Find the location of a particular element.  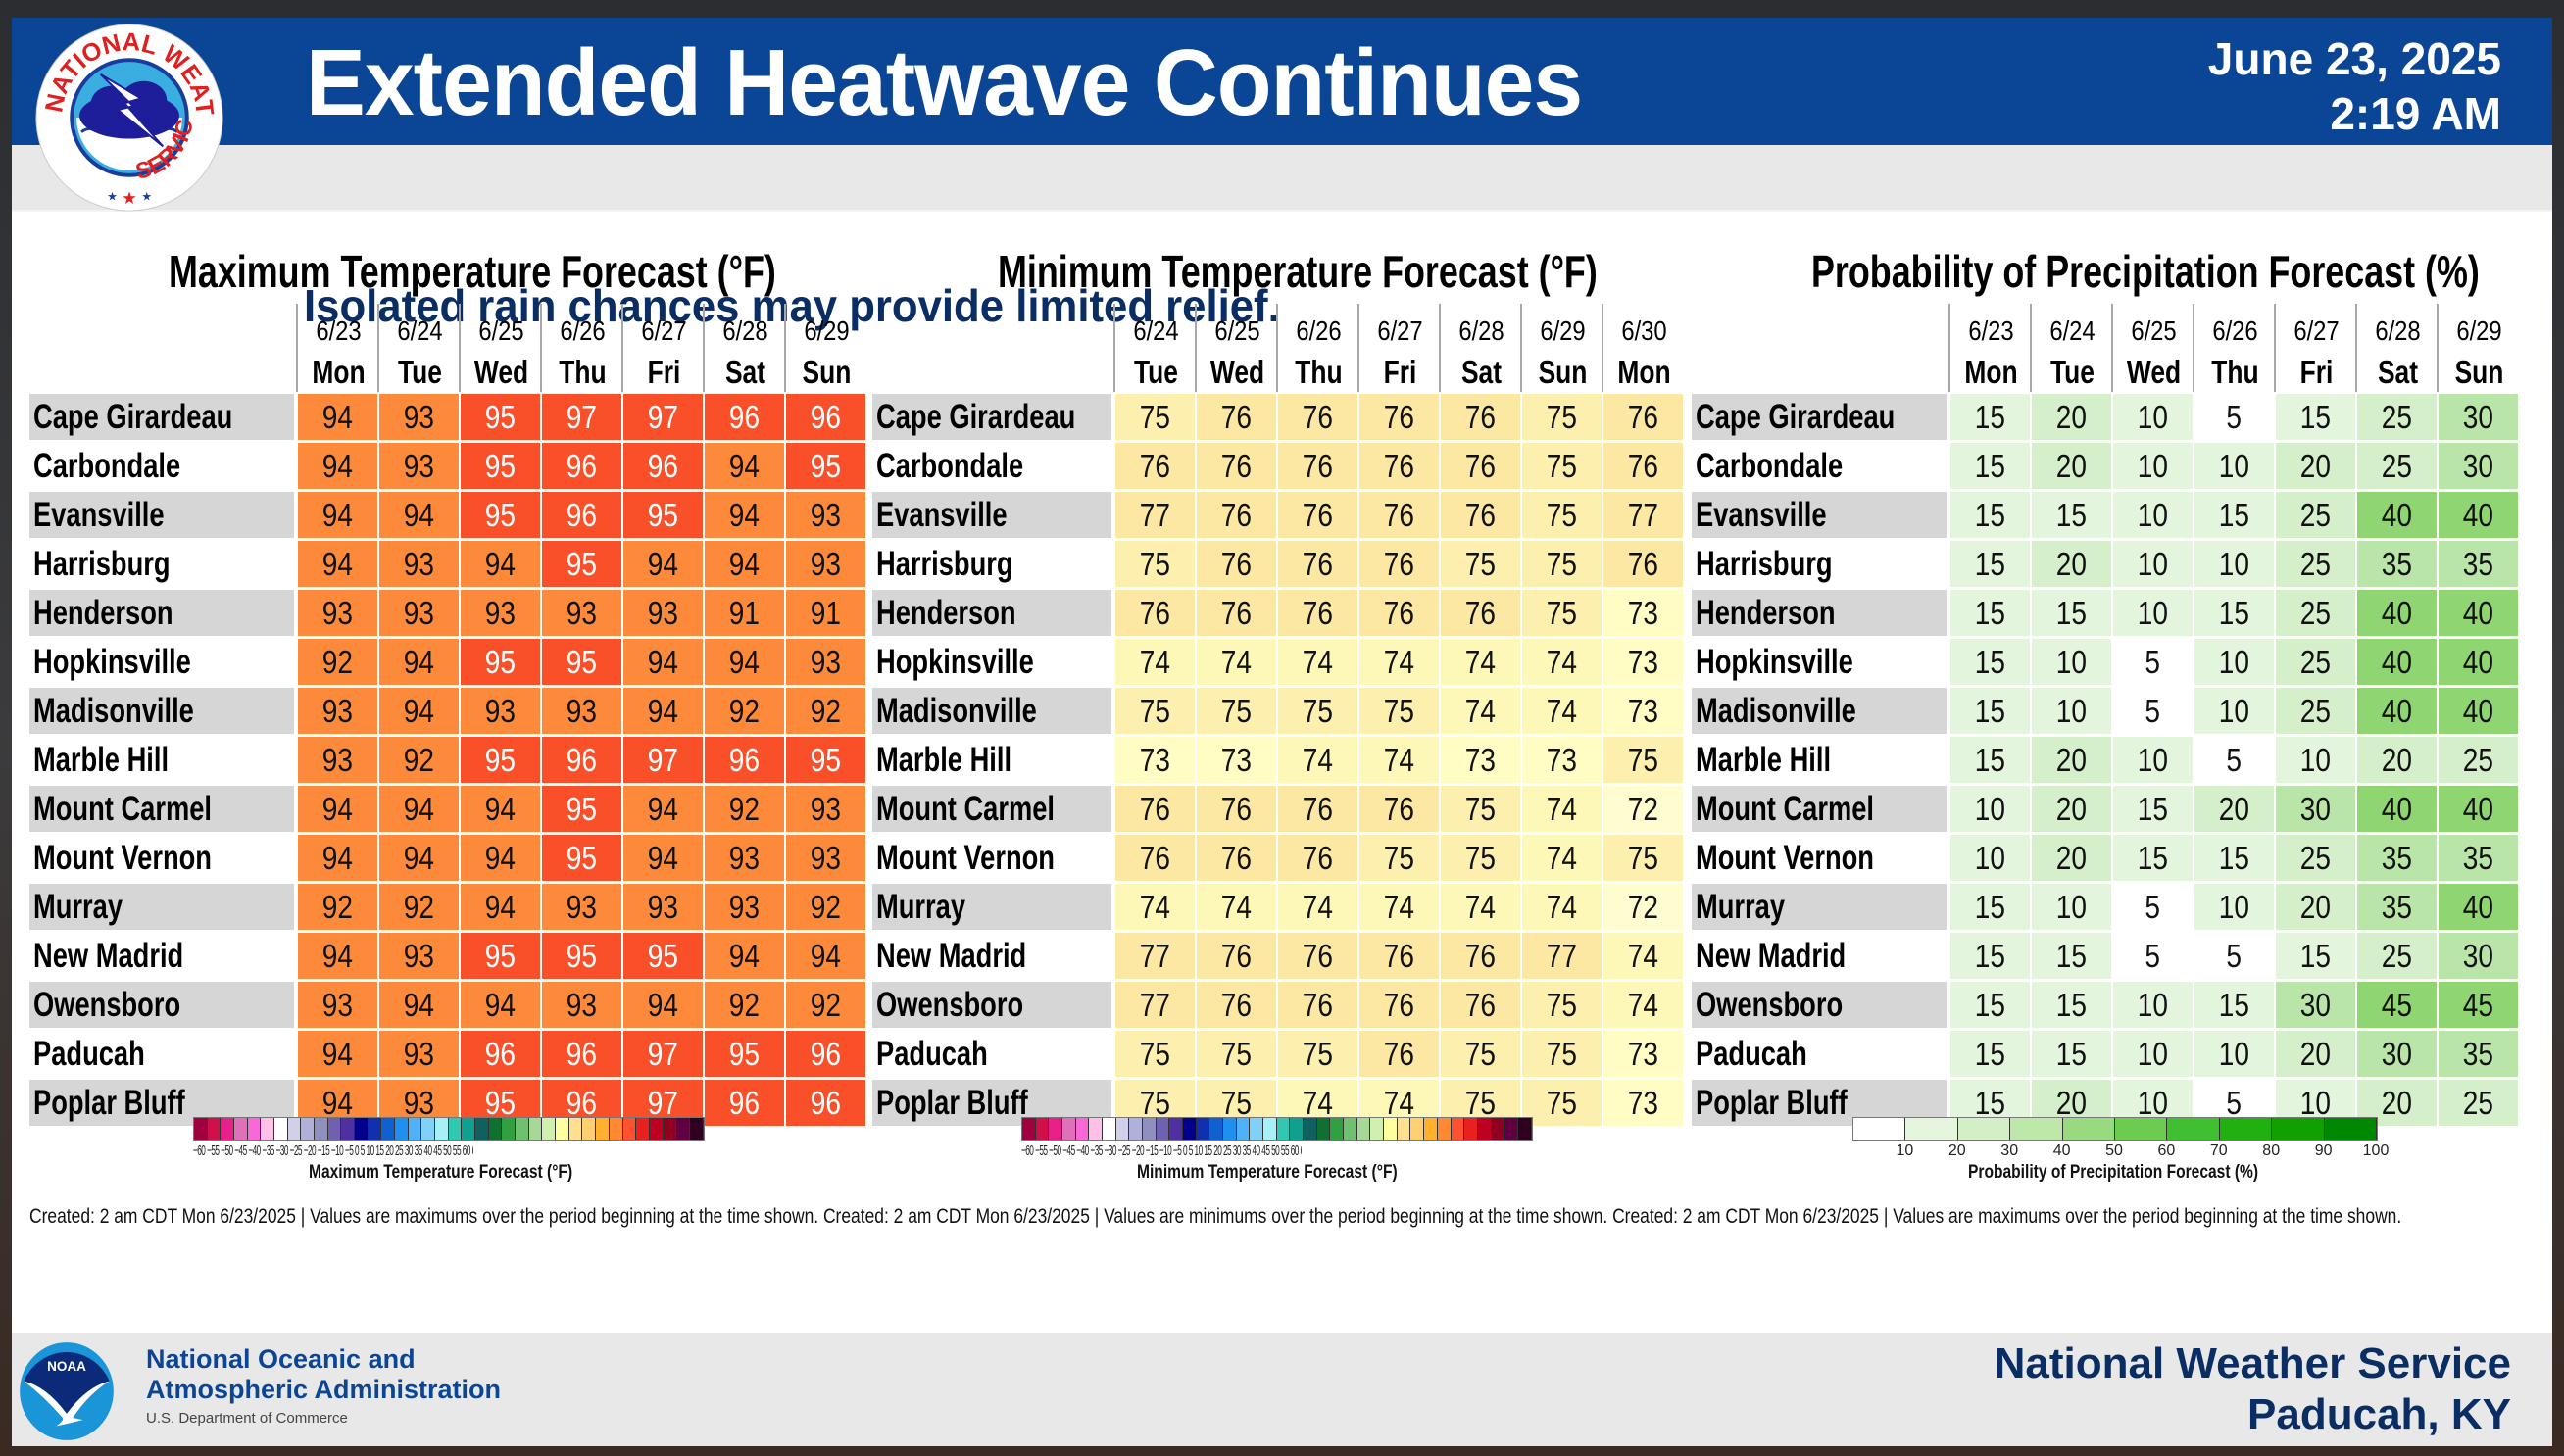

noaa-name-line2: Atmospheric Administration is located at coordinates (324, 1389).